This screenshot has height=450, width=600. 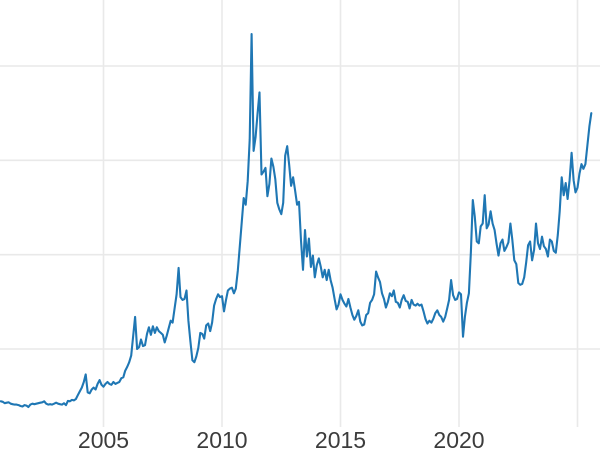 I want to click on x-tick-label: 2010, so click(x=221, y=438).